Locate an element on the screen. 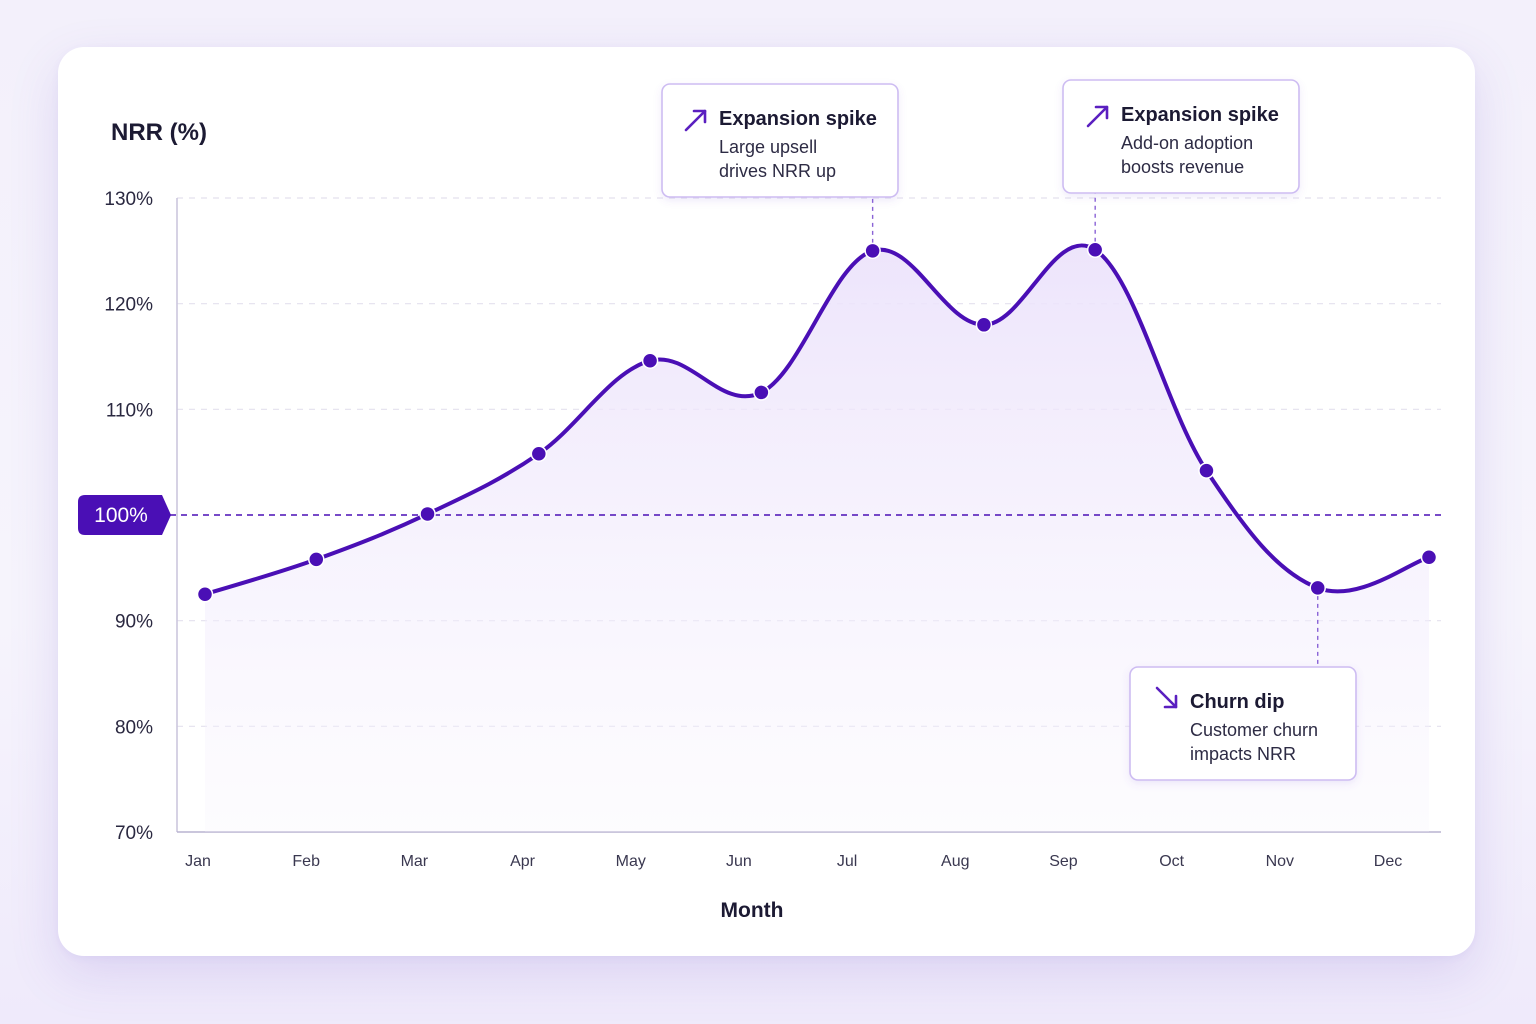  reference-badge-shape is located at coordinates (124, 515).